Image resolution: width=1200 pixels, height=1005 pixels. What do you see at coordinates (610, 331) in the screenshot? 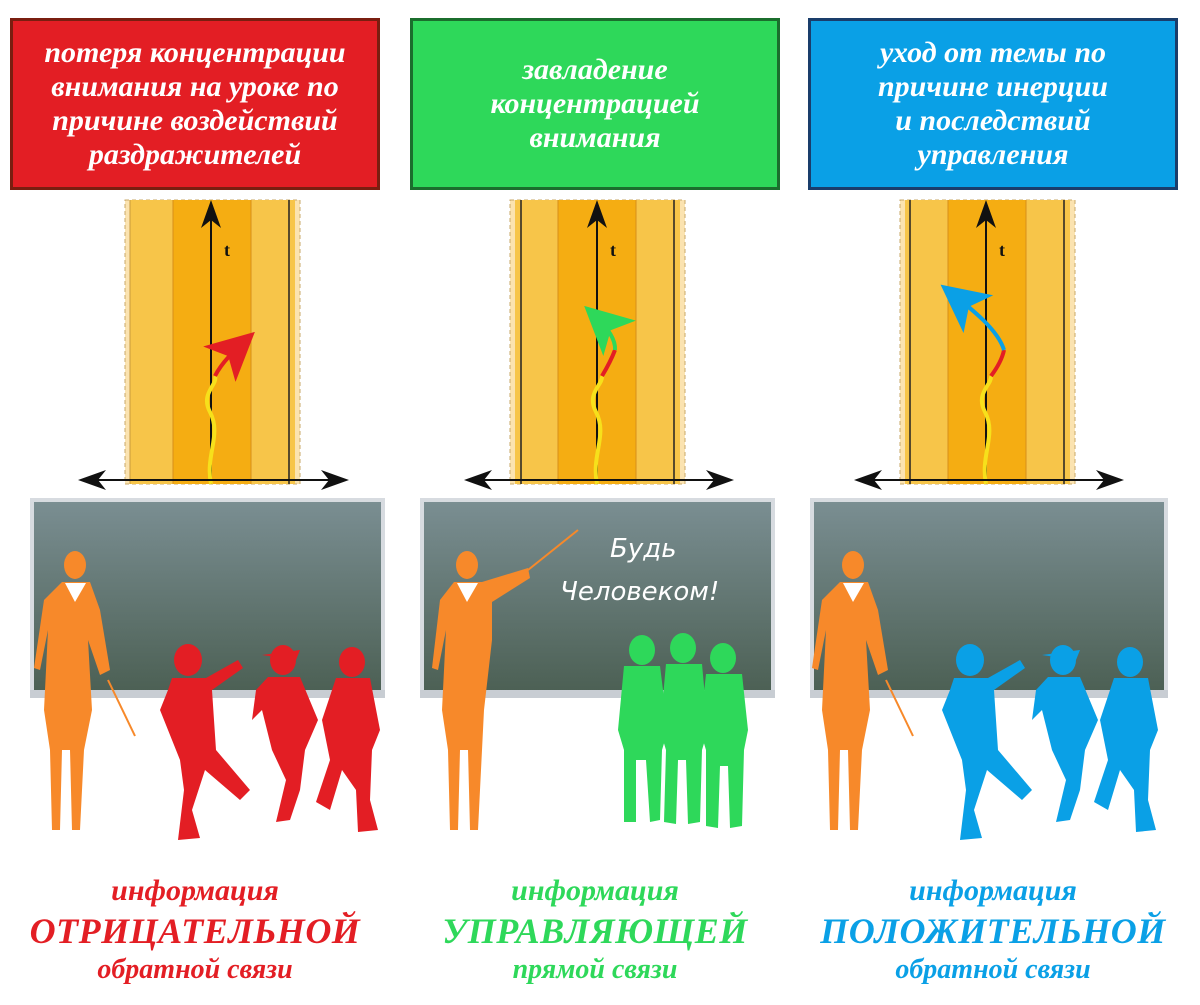
I see `attention-path-green` at bounding box center [610, 331].